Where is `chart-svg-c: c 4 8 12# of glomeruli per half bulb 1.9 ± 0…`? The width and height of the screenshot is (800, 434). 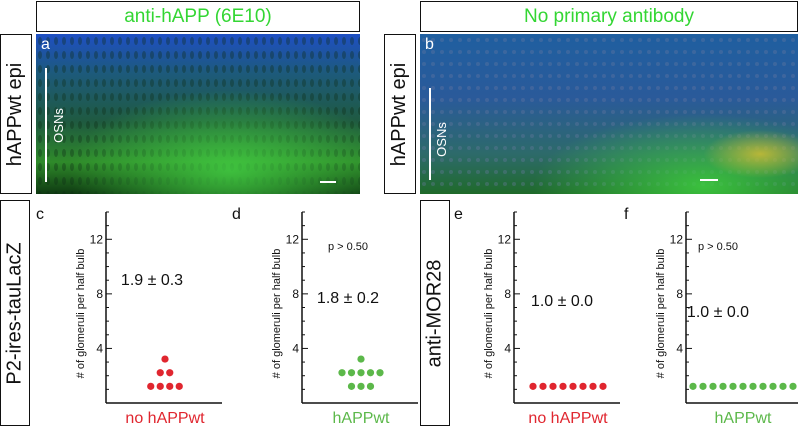
chart-svg-c: c 4 8 12# of glomeruli per half bulb 1.9 ± 0… is located at coordinates (129, 316).